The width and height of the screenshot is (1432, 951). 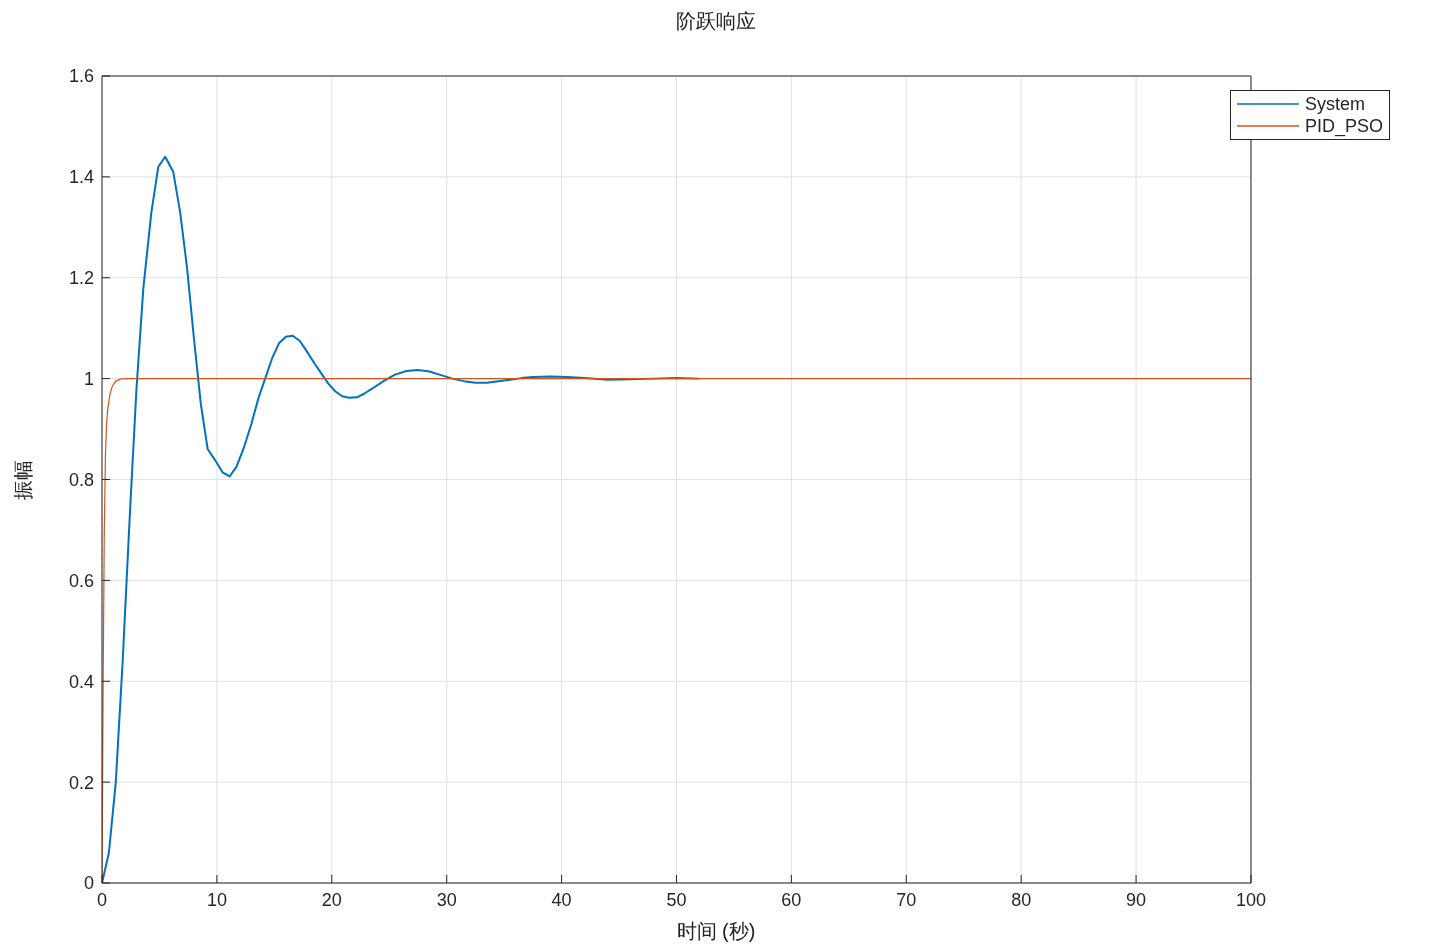 What do you see at coordinates (331, 899) in the screenshot?
I see `x-tick-label: 20` at bounding box center [331, 899].